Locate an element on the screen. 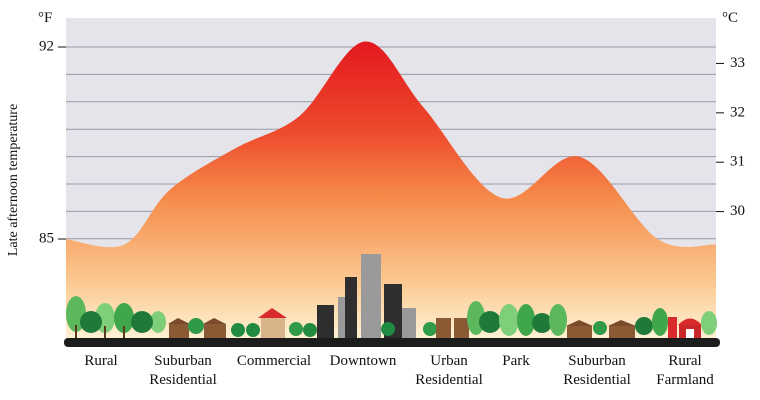 This screenshot has width=760, height=400. left-tick-label-85: 85 is located at coordinates (46, 238).